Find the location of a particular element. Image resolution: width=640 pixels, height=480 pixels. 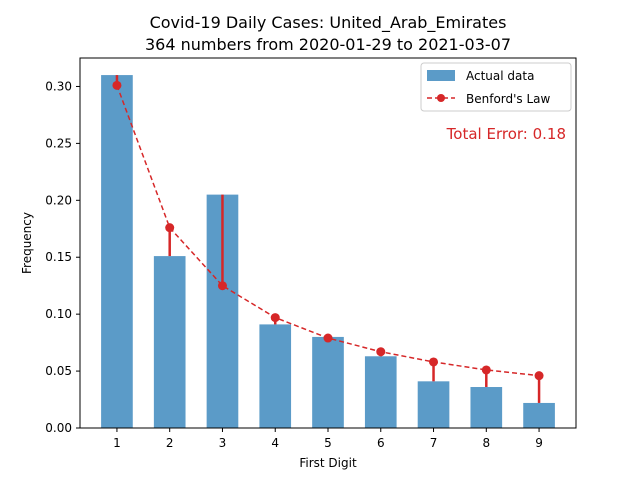

legend-box is located at coordinates (496, 87).